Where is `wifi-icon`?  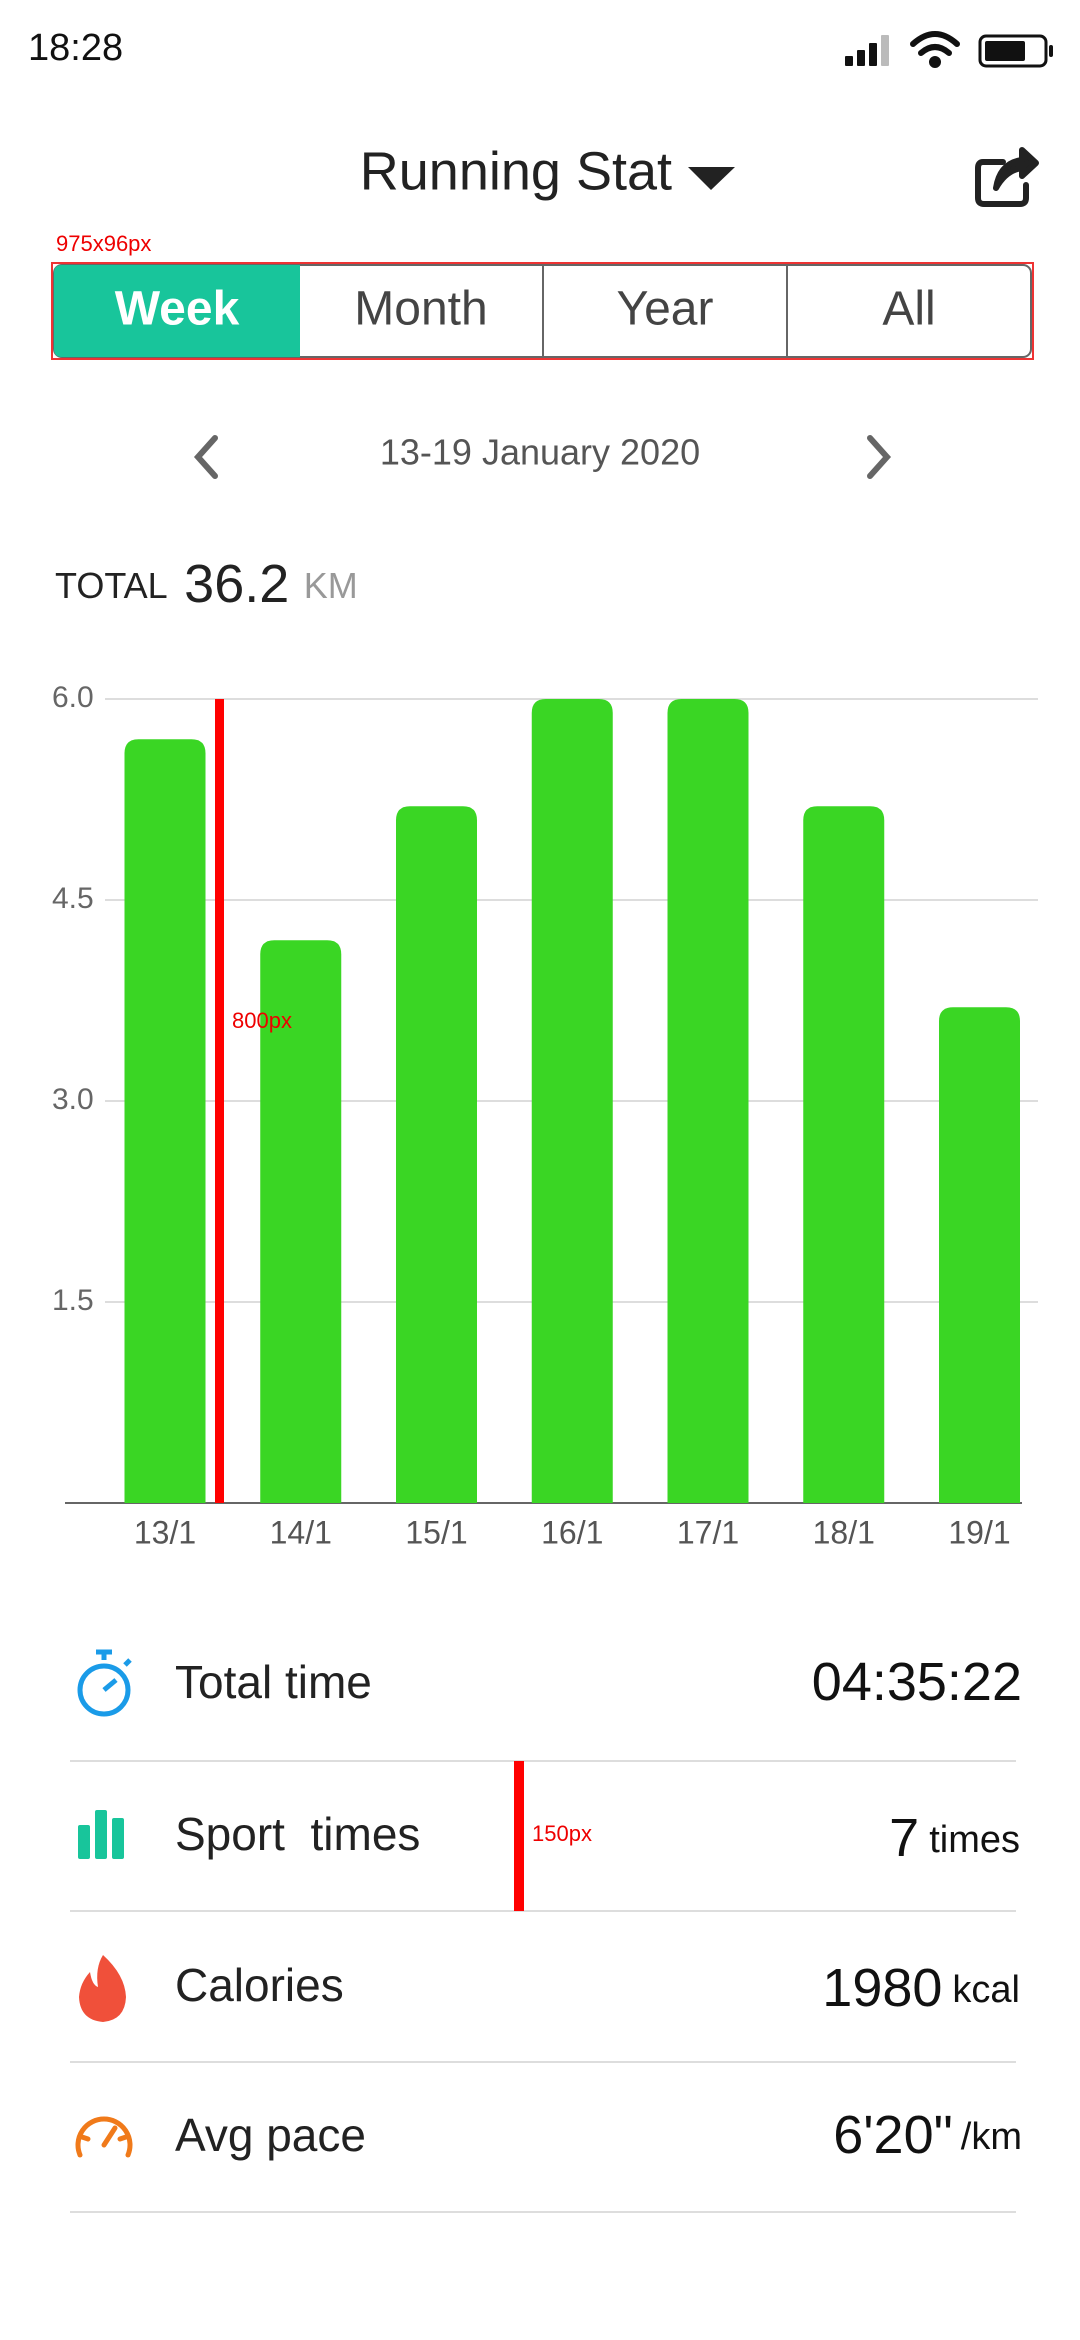 wifi-icon is located at coordinates (935, 49).